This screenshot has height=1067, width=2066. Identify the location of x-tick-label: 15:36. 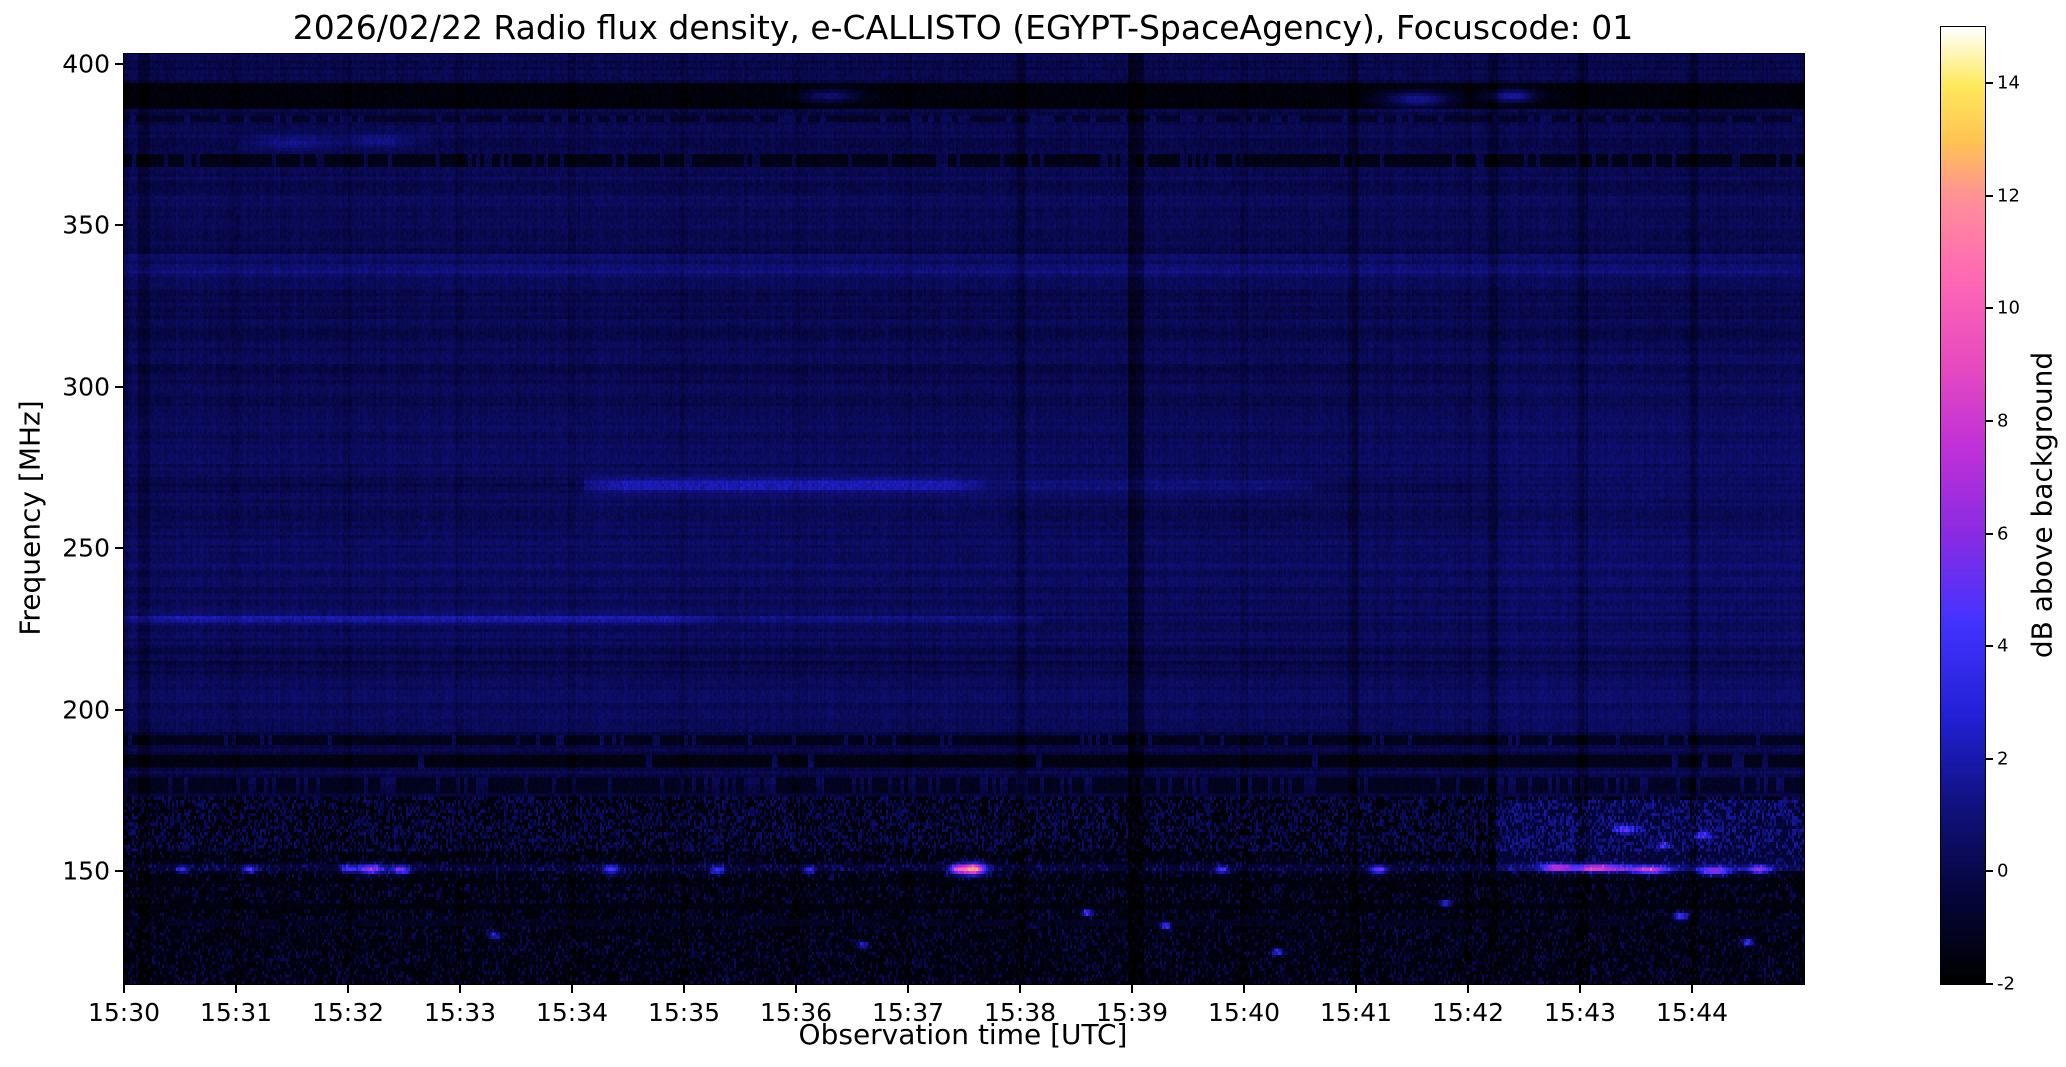
(796, 1012).